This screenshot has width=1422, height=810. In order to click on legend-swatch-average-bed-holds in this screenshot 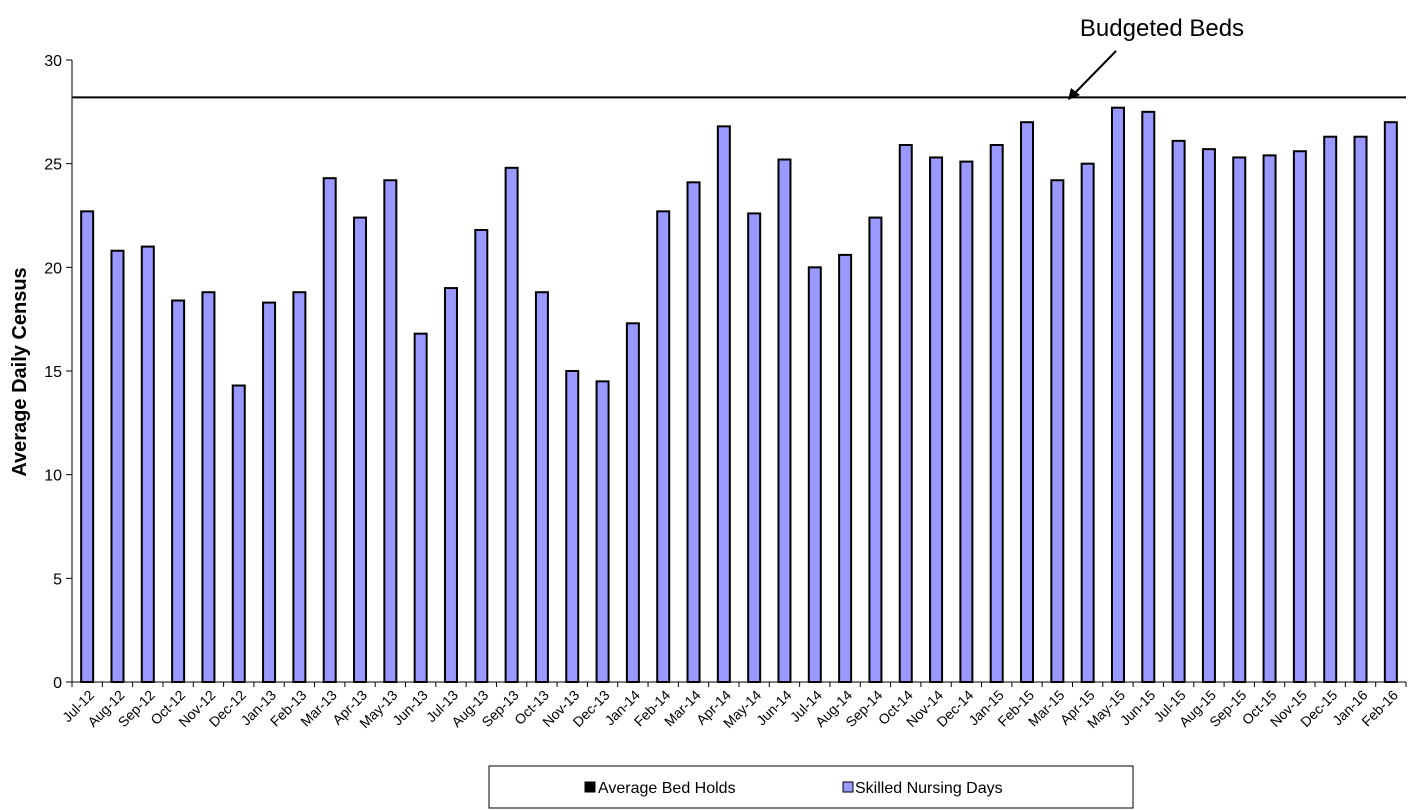, I will do `click(590, 787)`.